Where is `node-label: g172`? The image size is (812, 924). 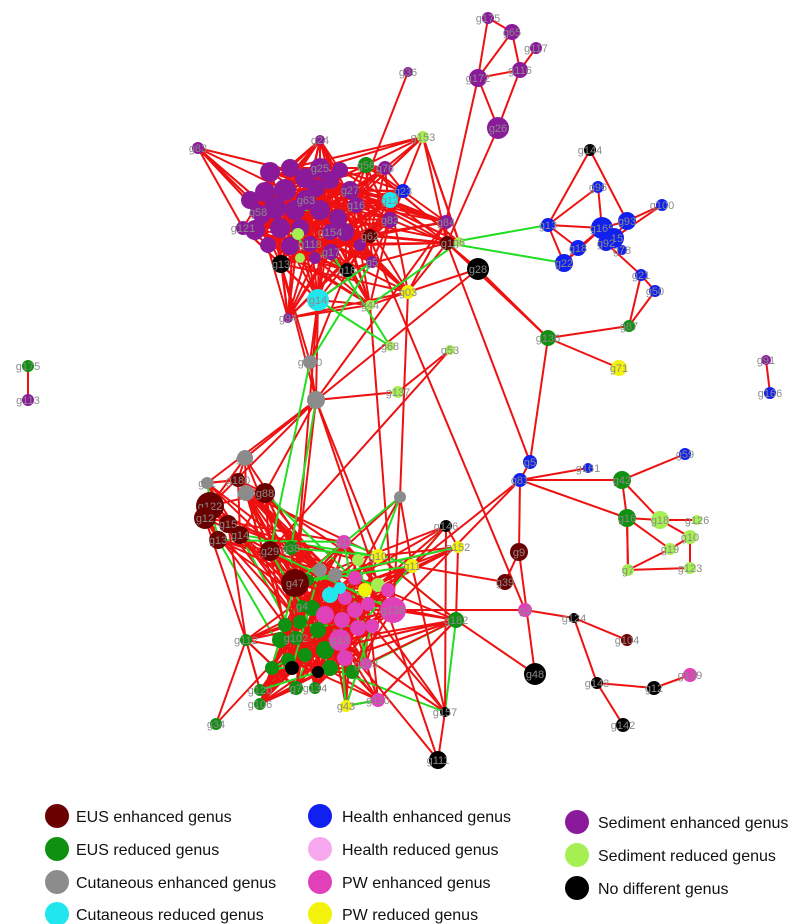 node-label: g172 is located at coordinates (478, 79).